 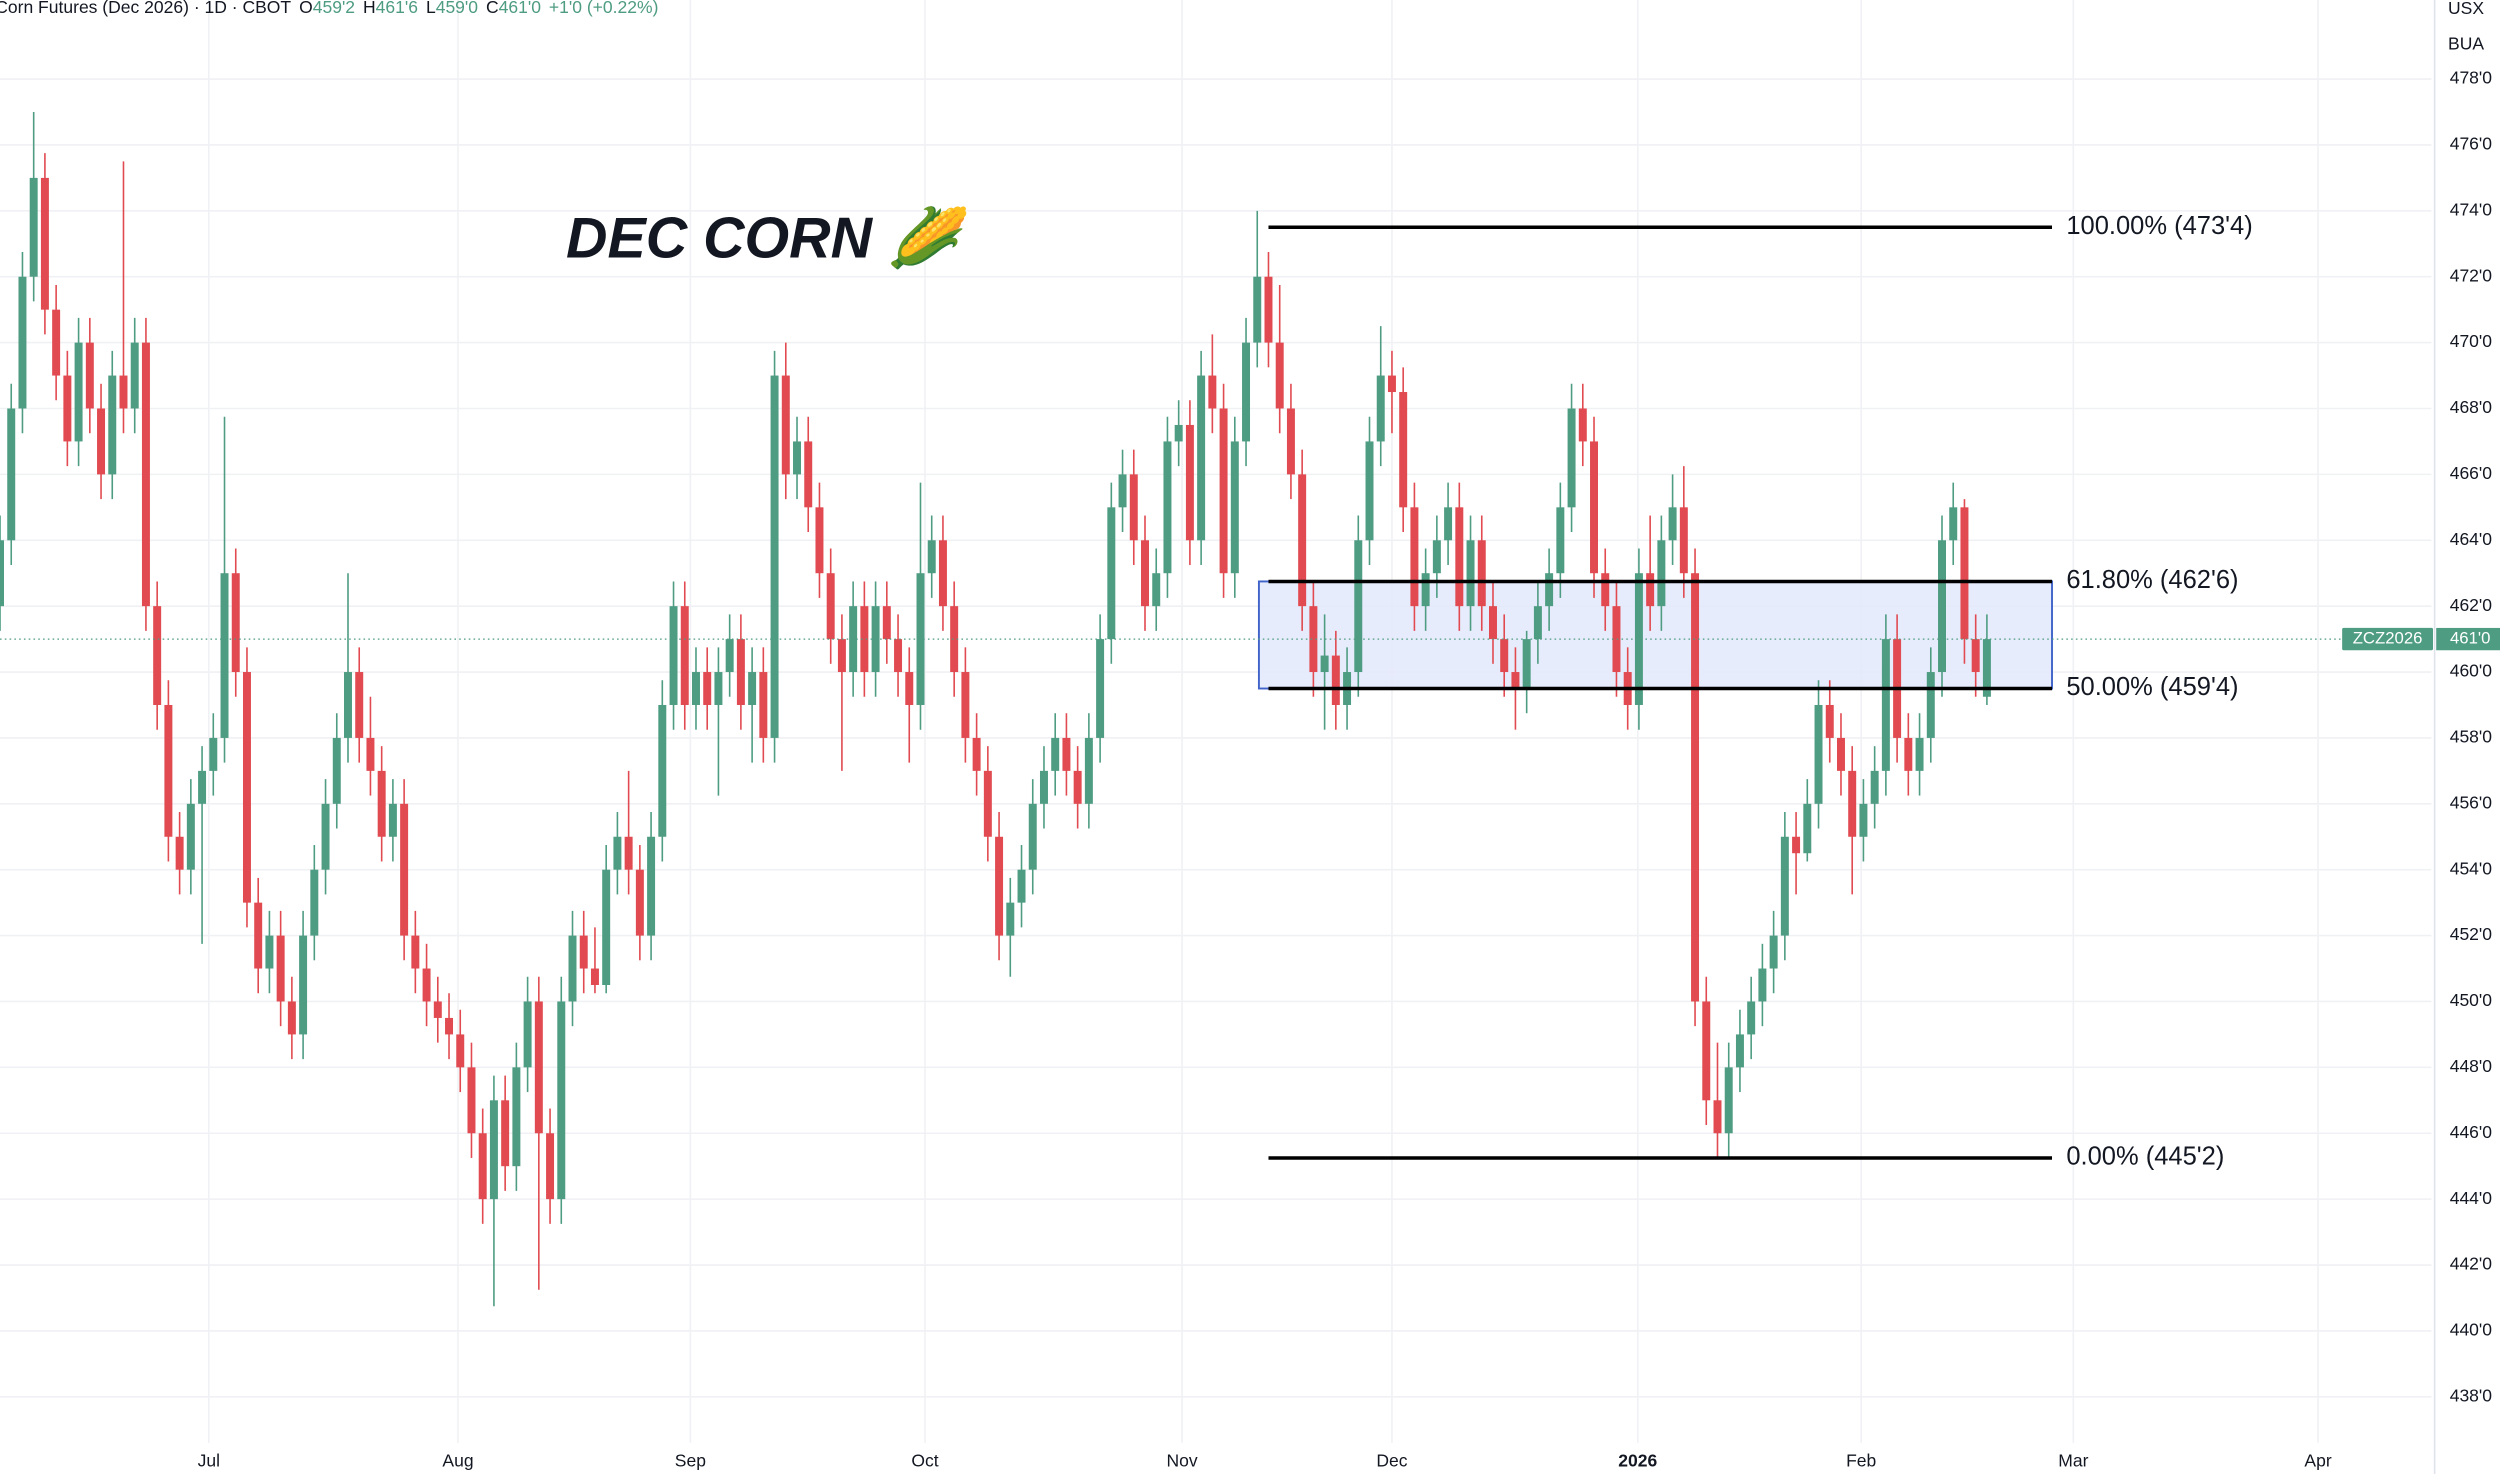 I want to click on x-tick-label: Aug, so click(x=457, y=1461).